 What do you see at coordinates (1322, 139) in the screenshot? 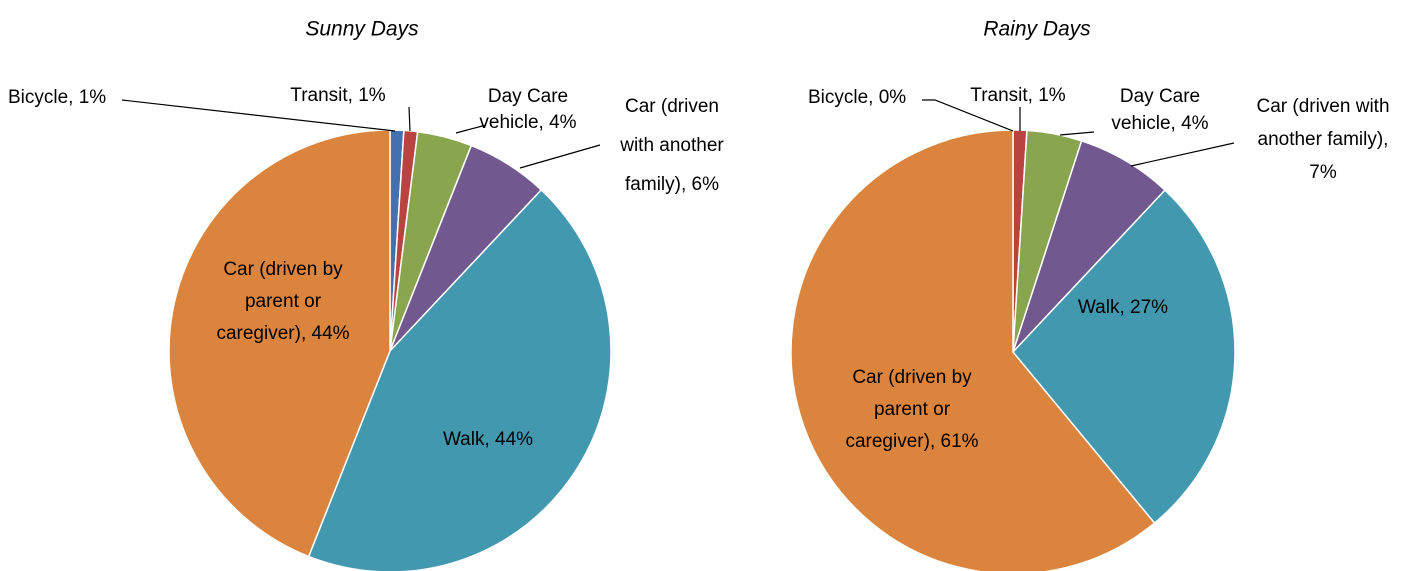
I see `data-label: Car (driven with another family), 7%` at bounding box center [1322, 139].